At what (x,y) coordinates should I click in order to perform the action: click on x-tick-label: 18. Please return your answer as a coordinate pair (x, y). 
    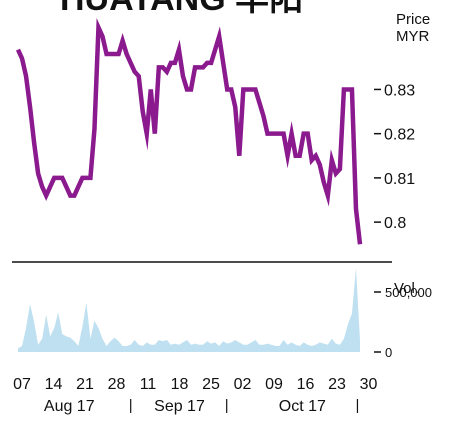
    Looking at the image, I should click on (180, 384).